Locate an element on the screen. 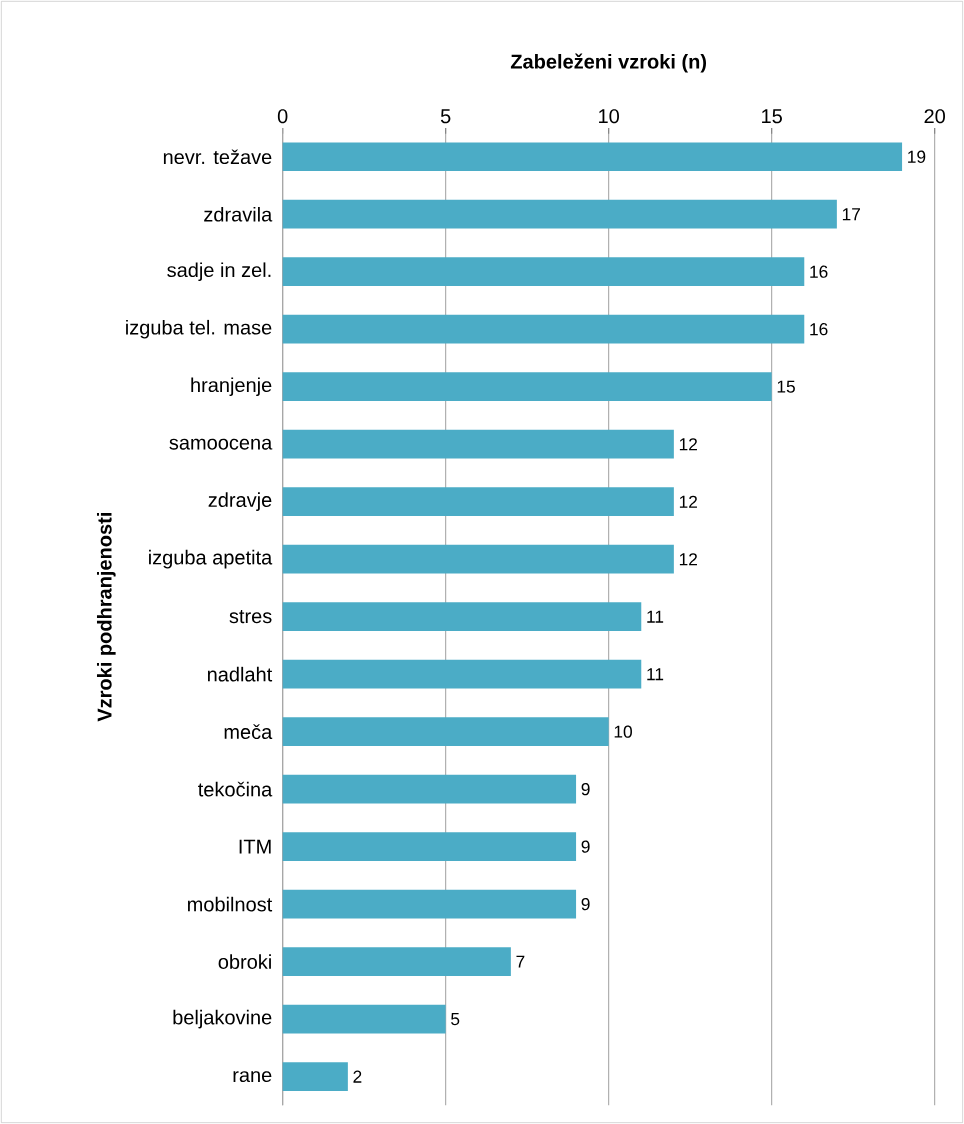  data-label: 17 is located at coordinates (851, 214).